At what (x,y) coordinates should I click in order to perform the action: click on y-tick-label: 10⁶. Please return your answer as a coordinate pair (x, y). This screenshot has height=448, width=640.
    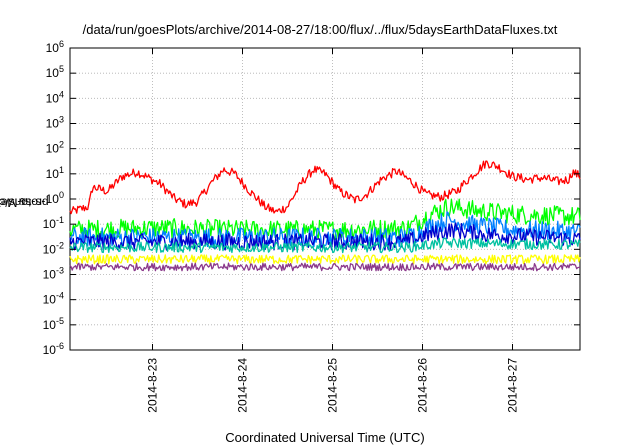
    Looking at the image, I should click on (55, 47).